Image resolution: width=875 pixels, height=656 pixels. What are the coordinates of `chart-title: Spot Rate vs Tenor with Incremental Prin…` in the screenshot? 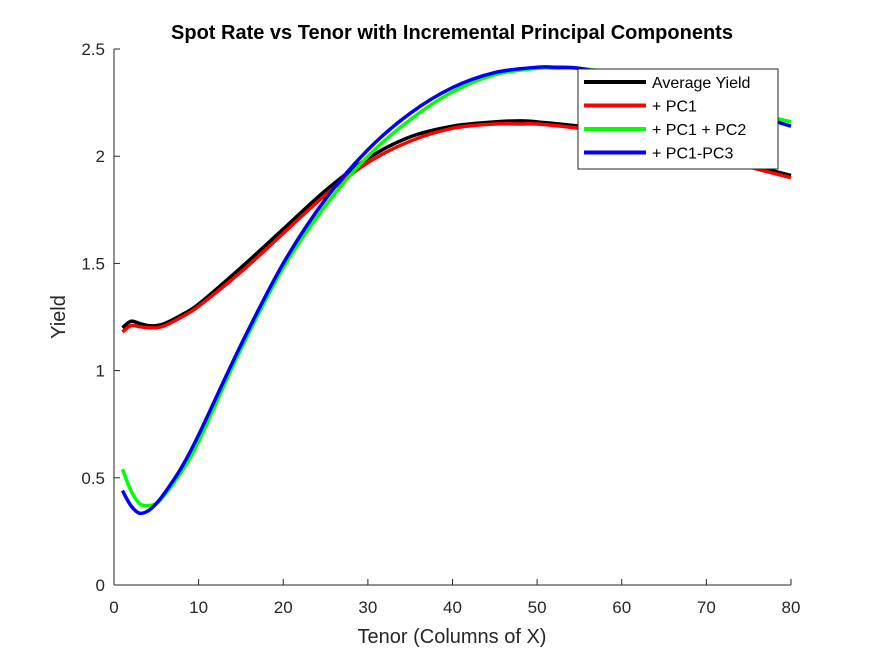 It's located at (452, 33).